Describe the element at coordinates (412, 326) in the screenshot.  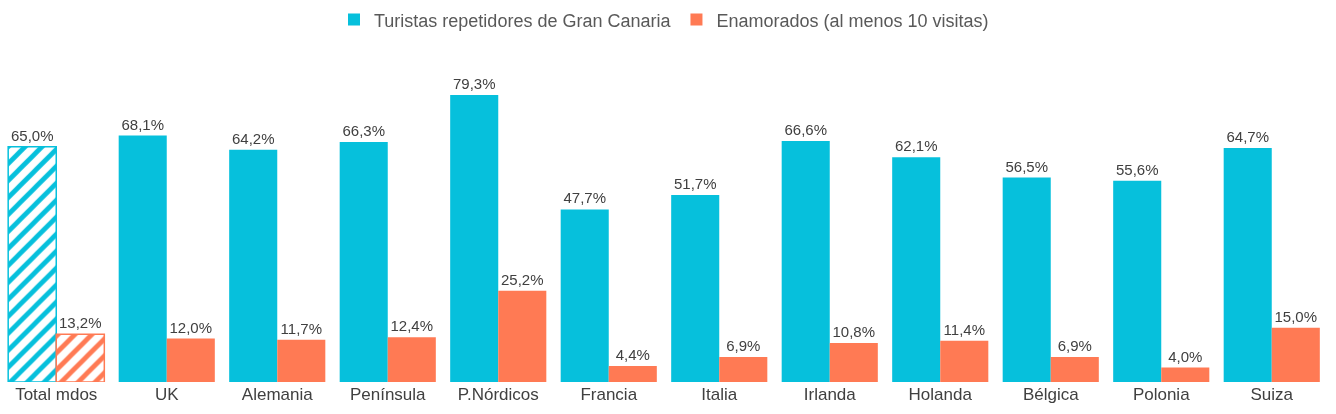
I see `data-label: 12,4%` at that location.